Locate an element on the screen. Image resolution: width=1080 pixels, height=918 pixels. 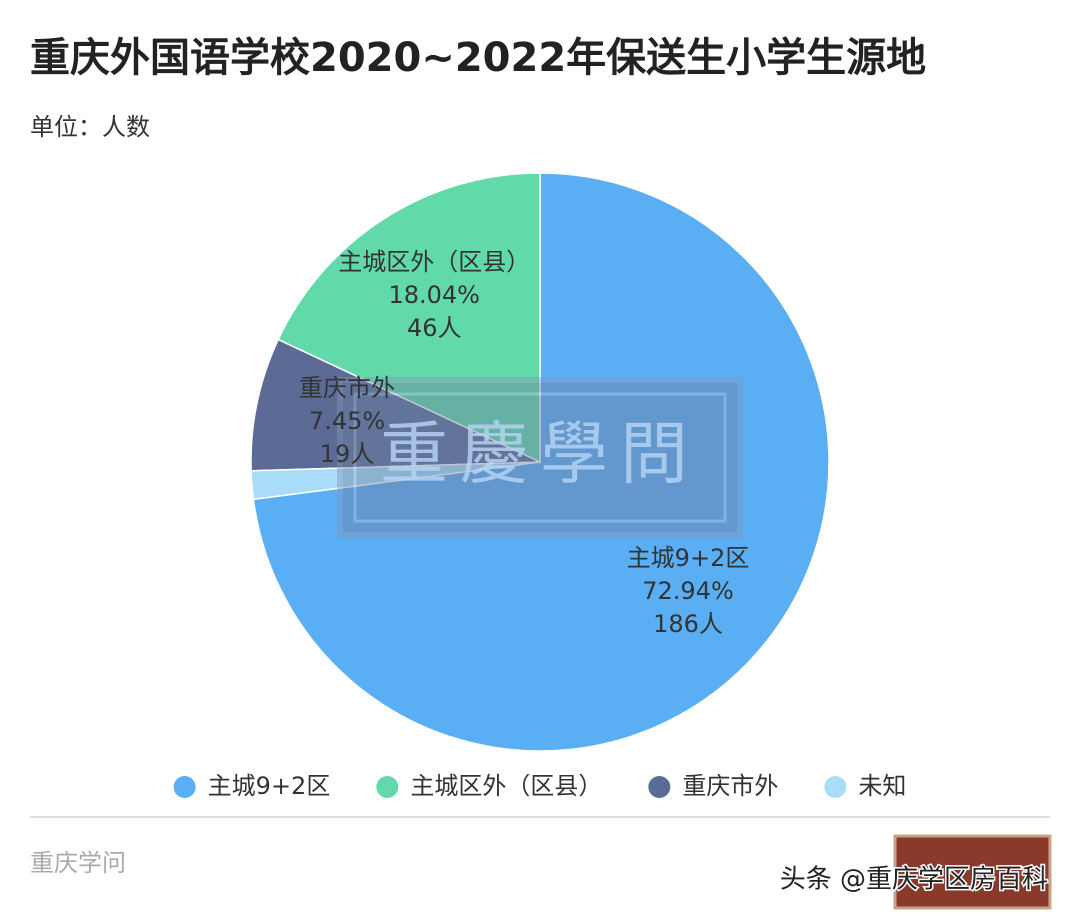
chart-title: 重庆外国语学校2020~2022年保送生小学生源地 is located at coordinates (478, 58).